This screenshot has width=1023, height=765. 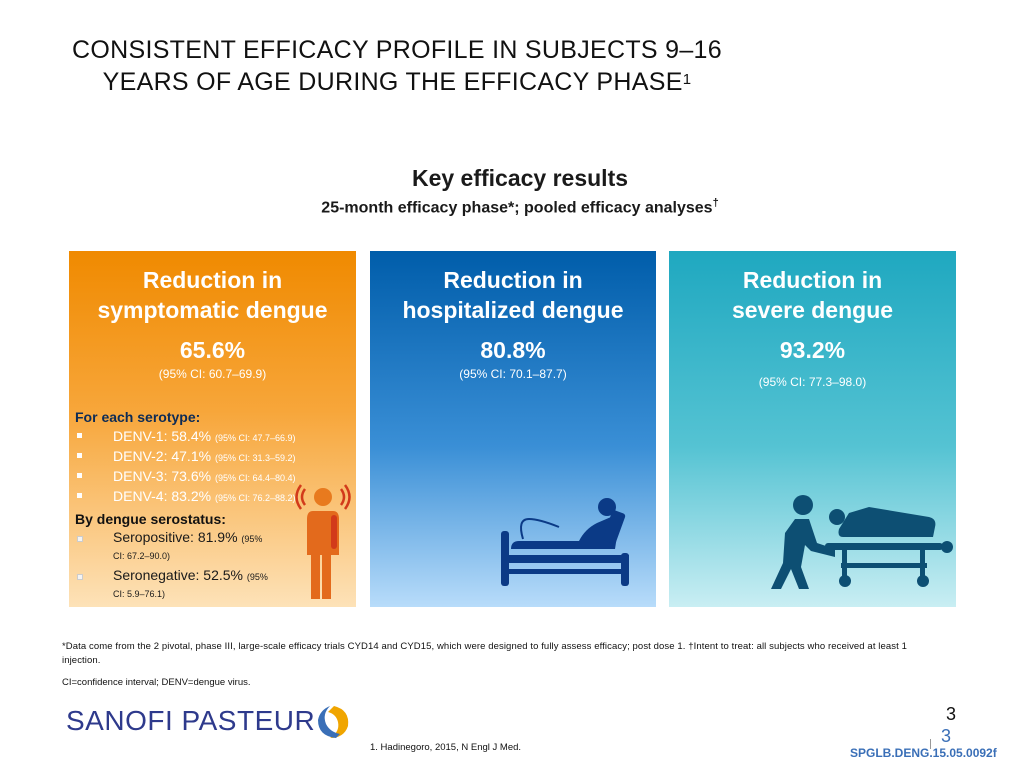 What do you see at coordinates (520, 178) in the screenshot?
I see `key-results-heading: Key efficacy results` at bounding box center [520, 178].